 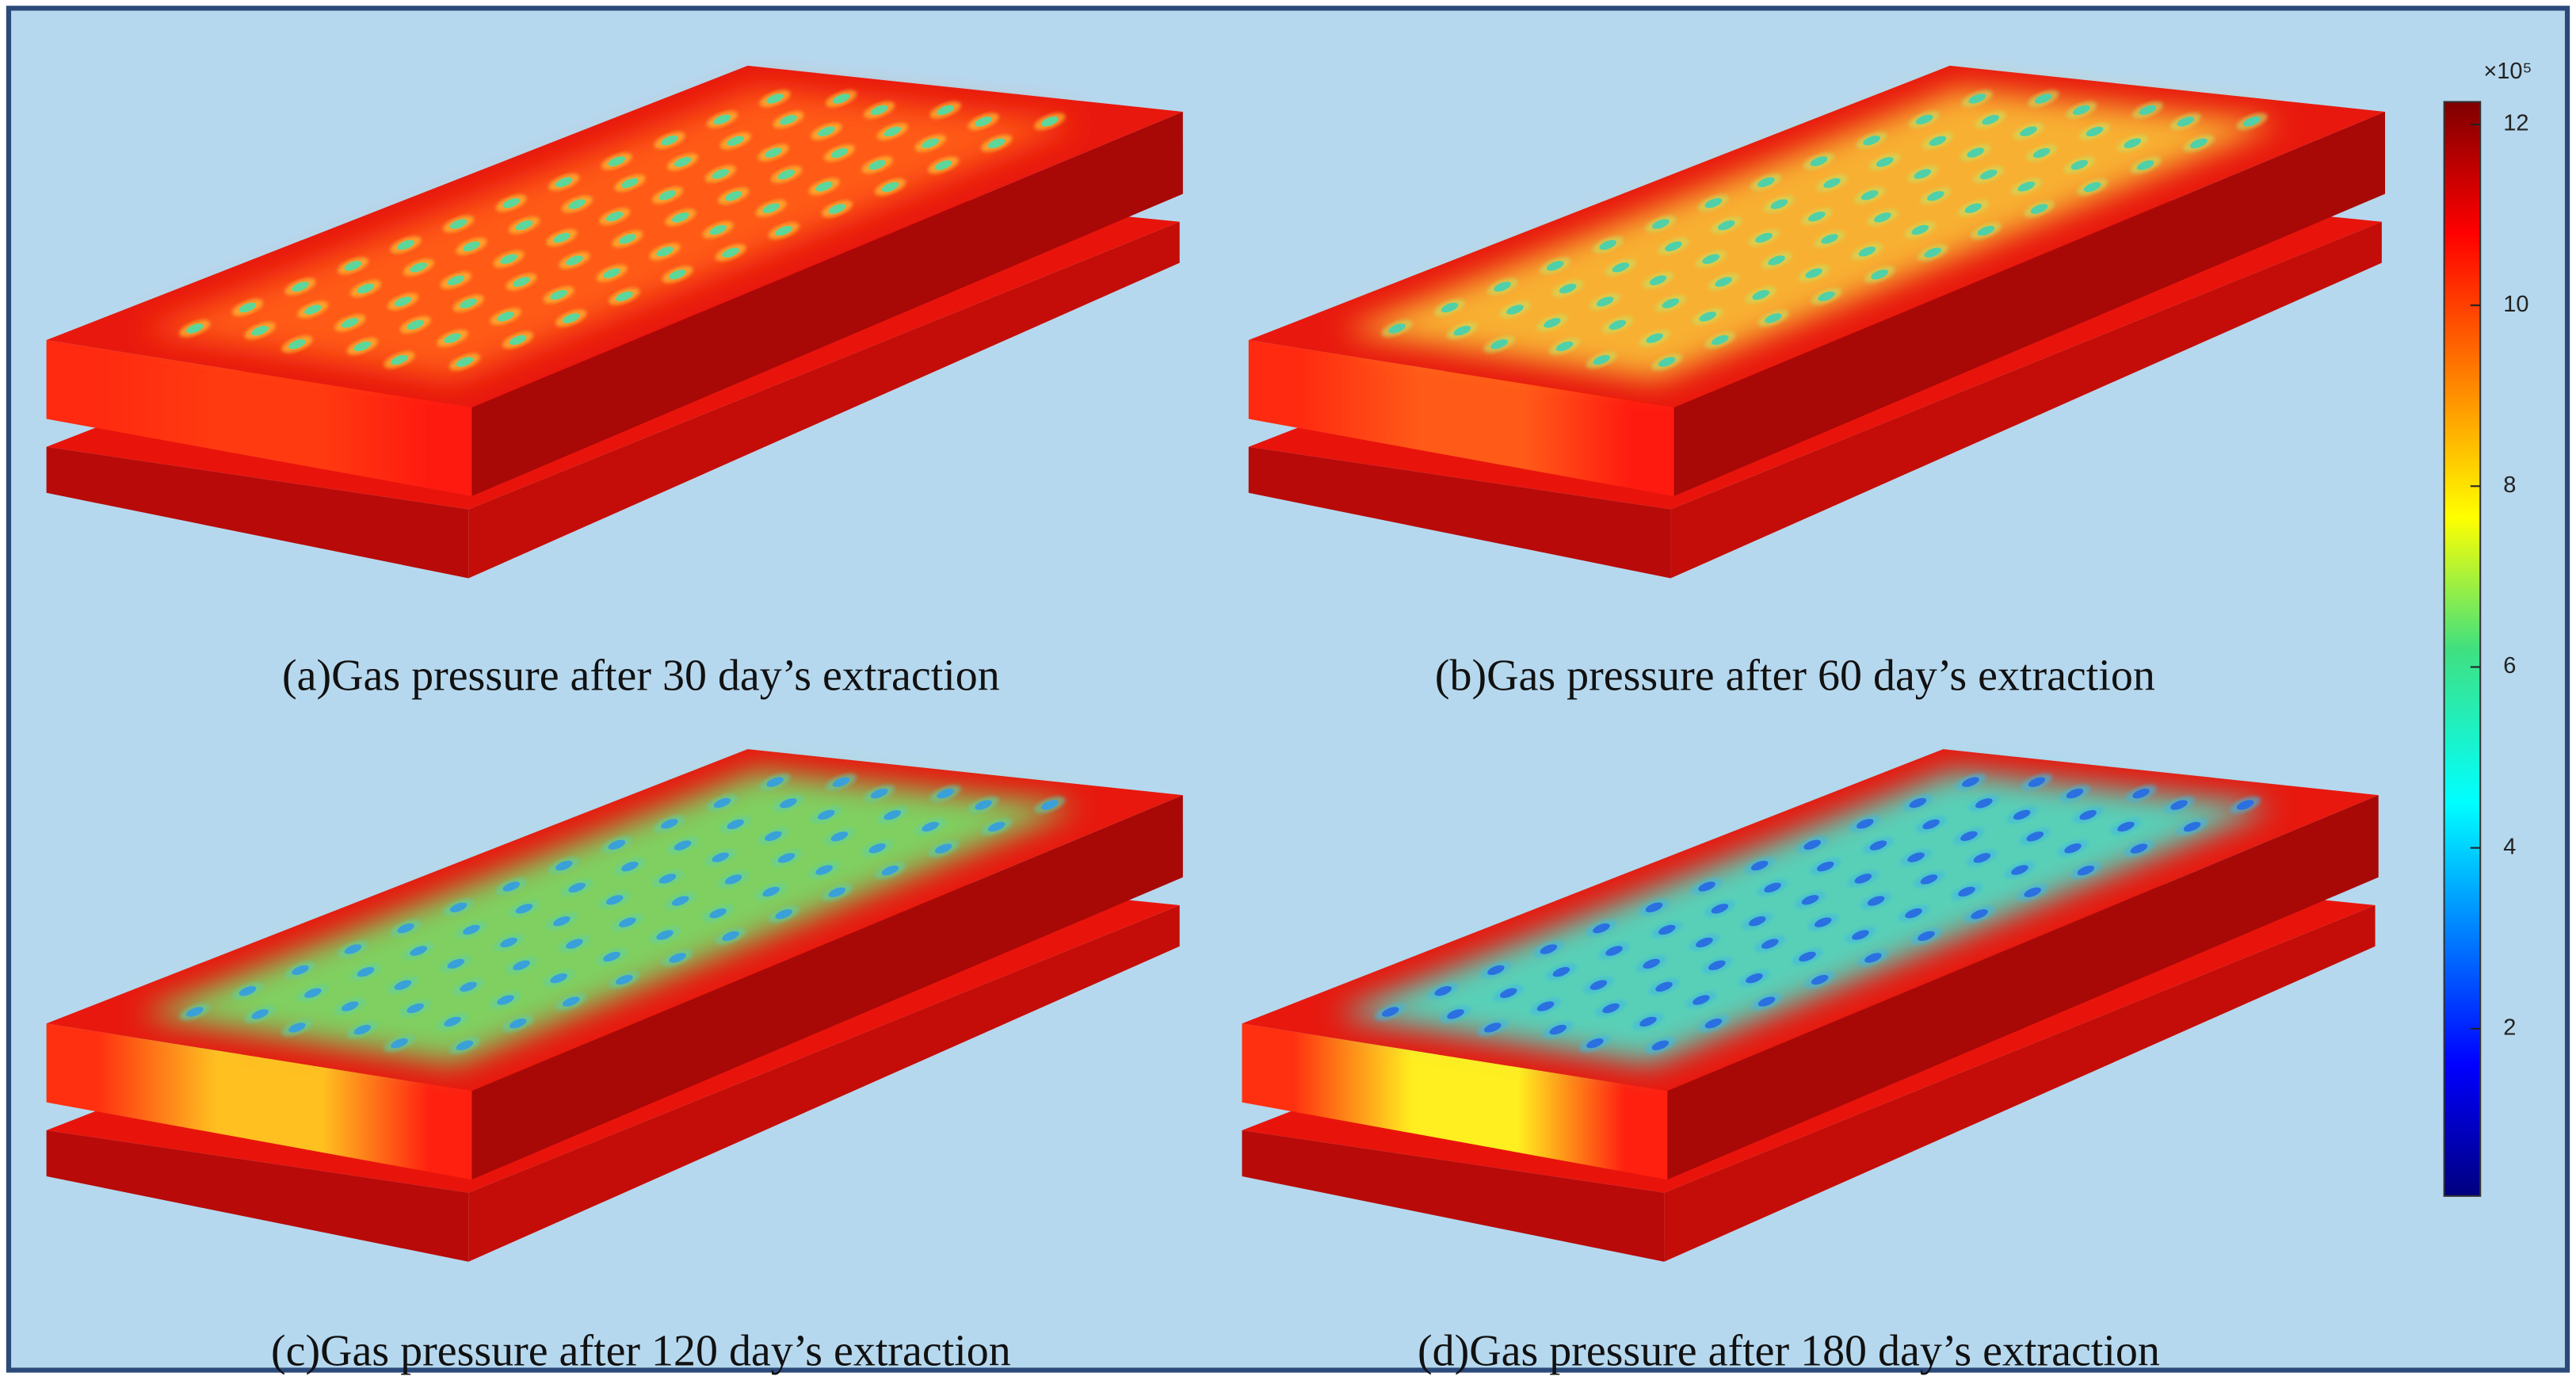 I want to click on upper-slab-front, so click(x=259, y=1101).